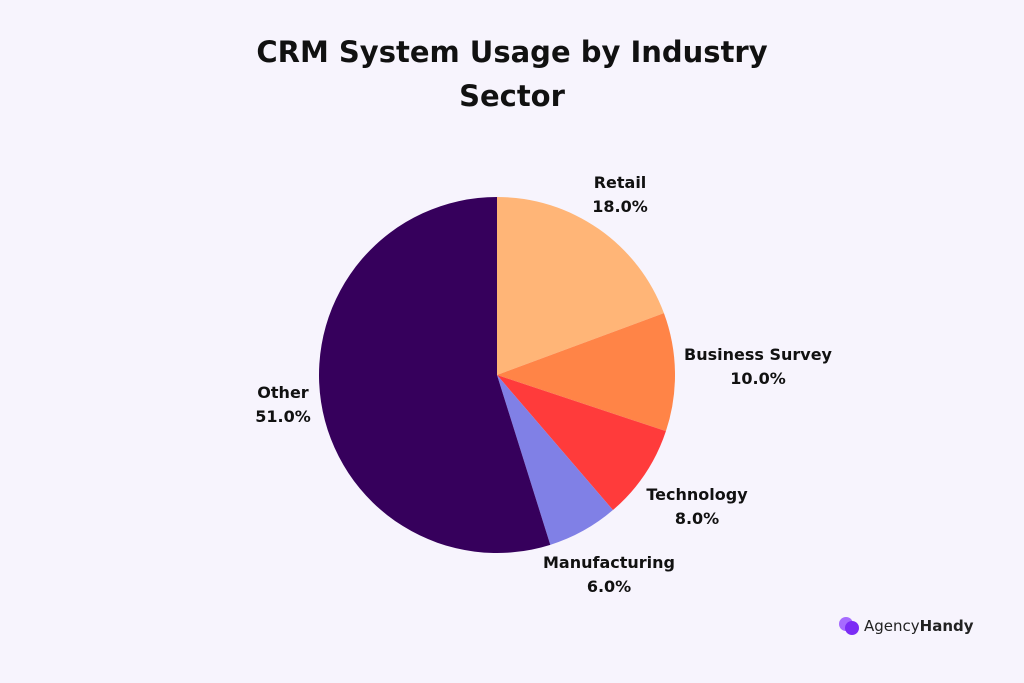 The image size is (1024, 683). Describe the element at coordinates (609, 562) in the screenshot. I see `slice-name-label: Manufacturing` at that location.